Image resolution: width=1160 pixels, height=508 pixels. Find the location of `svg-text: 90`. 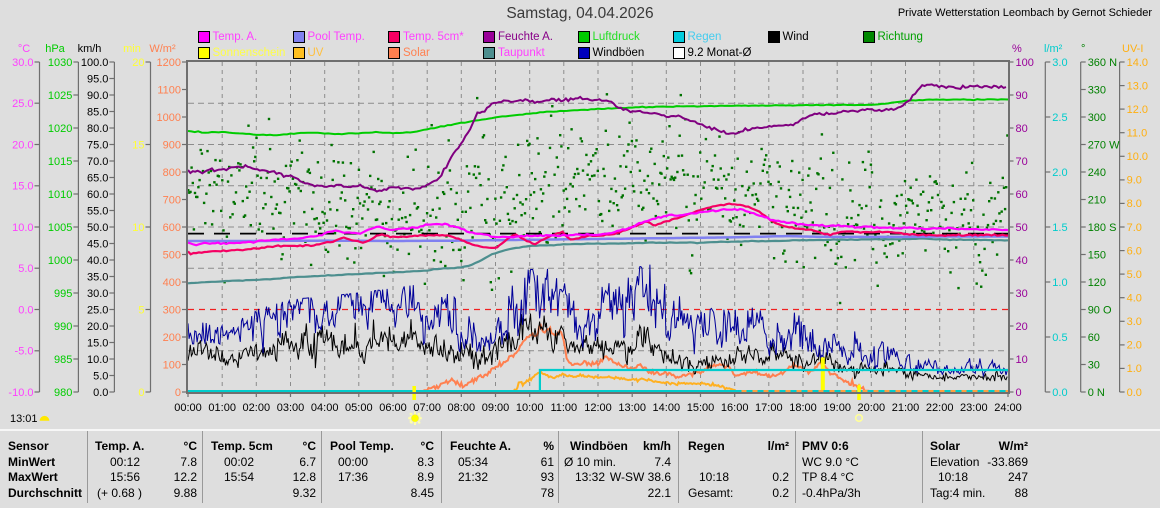

svg-text: 90 is located at coordinates (1022, 96).